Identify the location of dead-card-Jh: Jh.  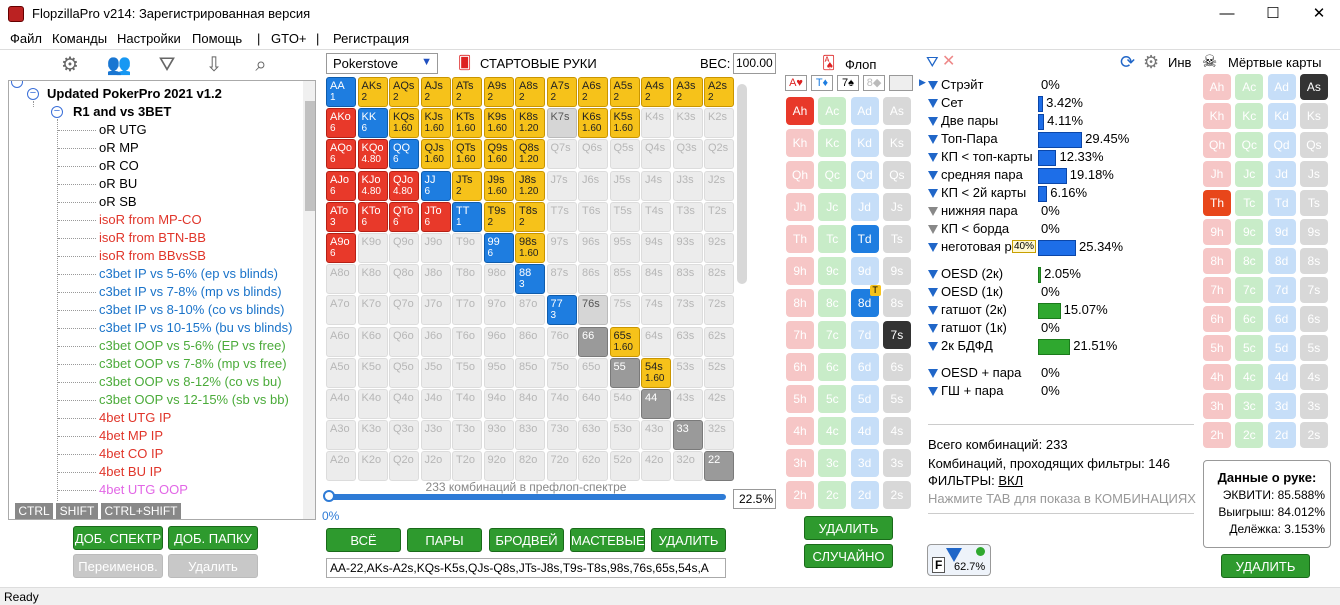
(1217, 174).